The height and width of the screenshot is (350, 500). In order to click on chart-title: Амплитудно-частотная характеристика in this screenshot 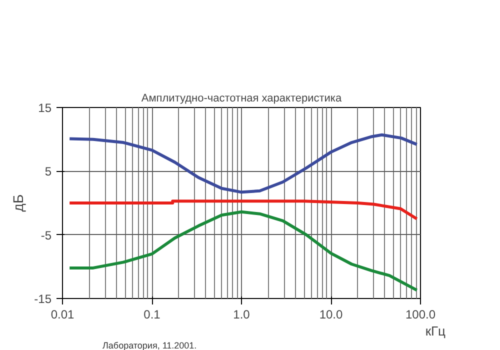, I will do `click(241, 98)`.